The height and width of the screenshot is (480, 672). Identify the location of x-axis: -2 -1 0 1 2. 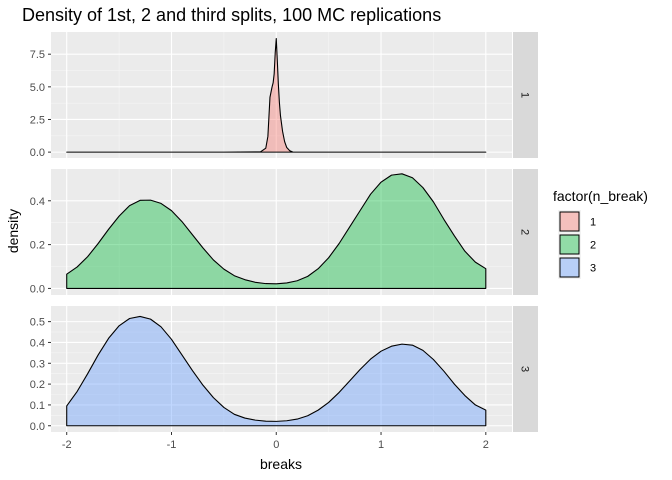
(275, 441).